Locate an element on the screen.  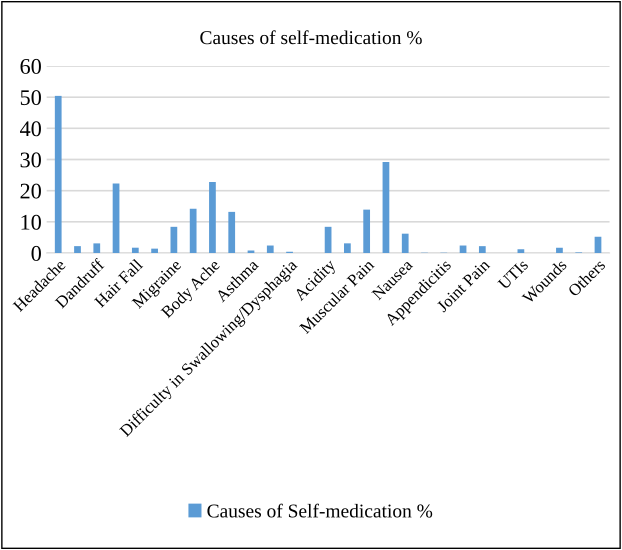
y-tick-label: 60 is located at coordinates (30, 66).